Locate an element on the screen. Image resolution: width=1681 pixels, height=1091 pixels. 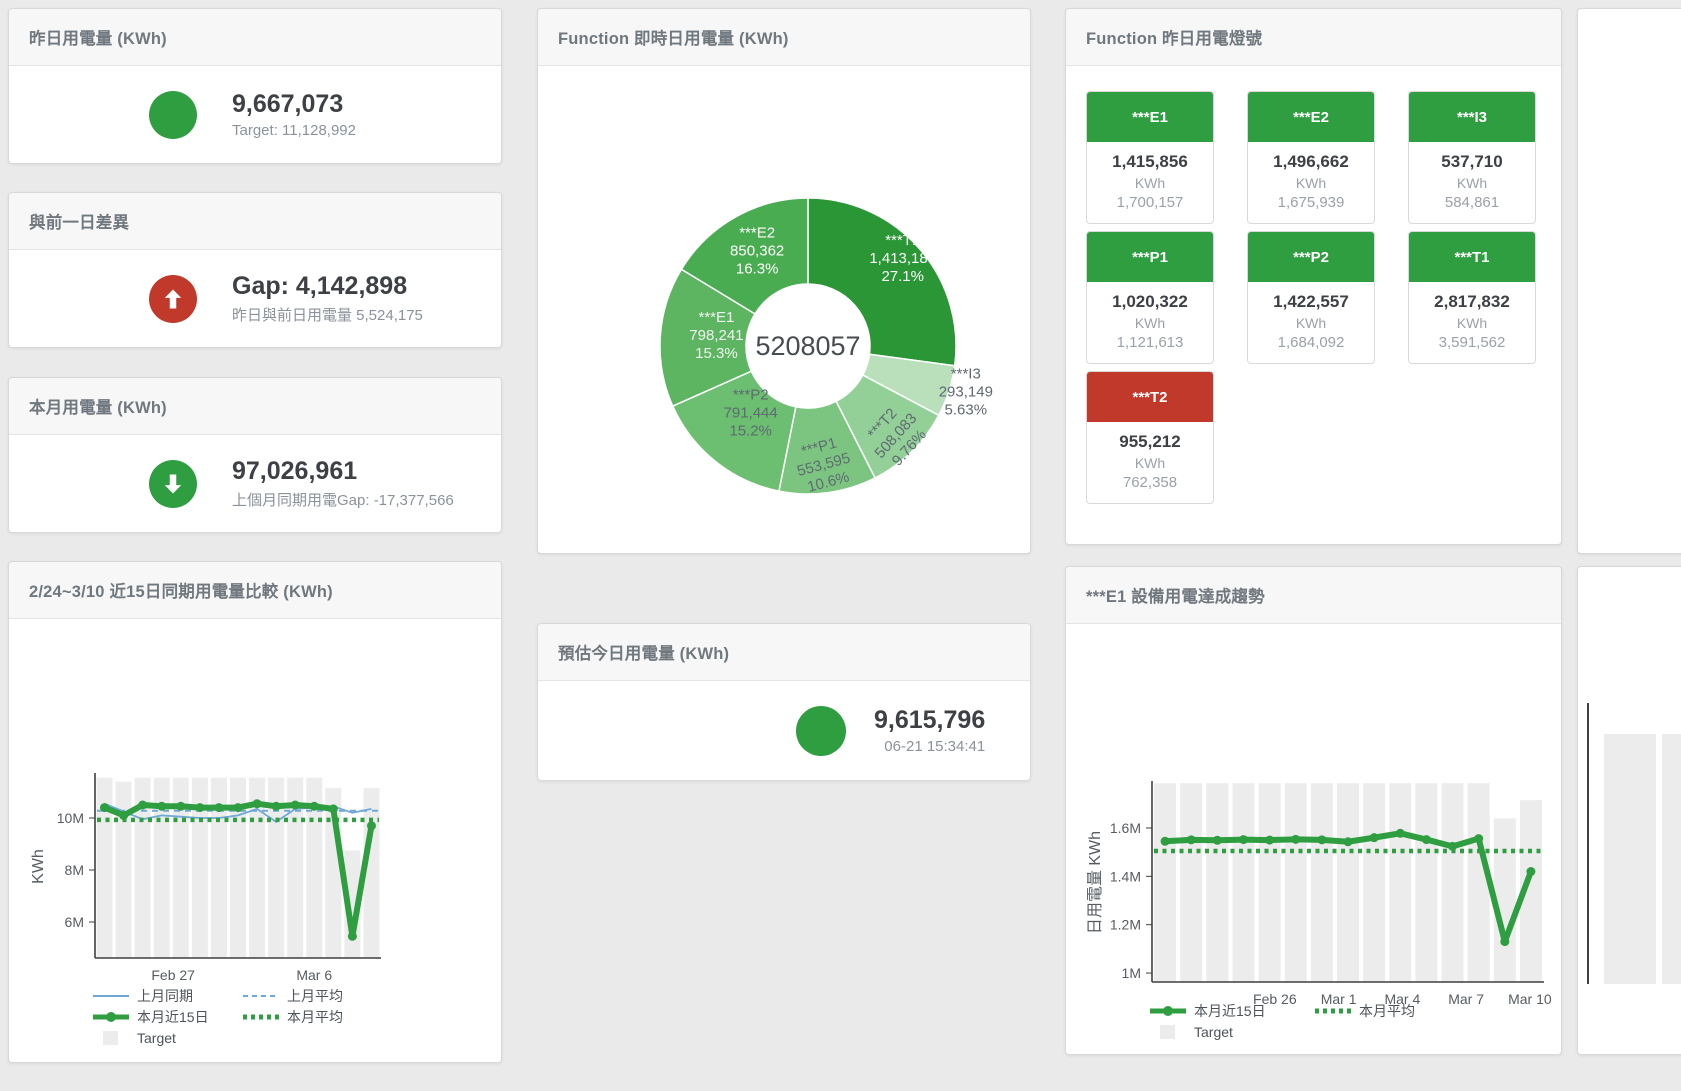
card-header: Function 即時日用電量 (KWh) is located at coordinates (784, 37).